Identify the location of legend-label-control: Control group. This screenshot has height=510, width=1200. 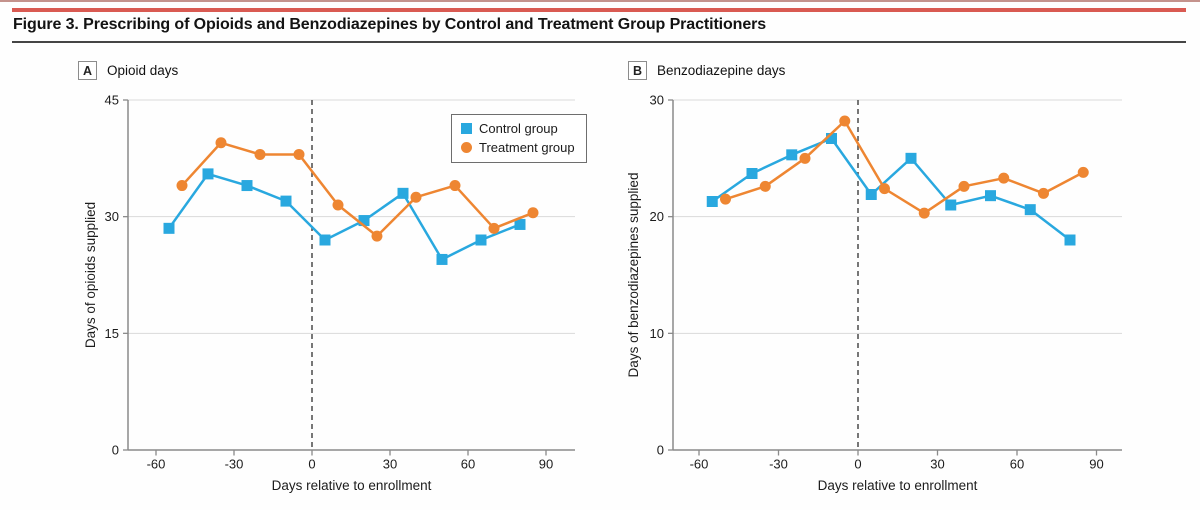
(518, 128).